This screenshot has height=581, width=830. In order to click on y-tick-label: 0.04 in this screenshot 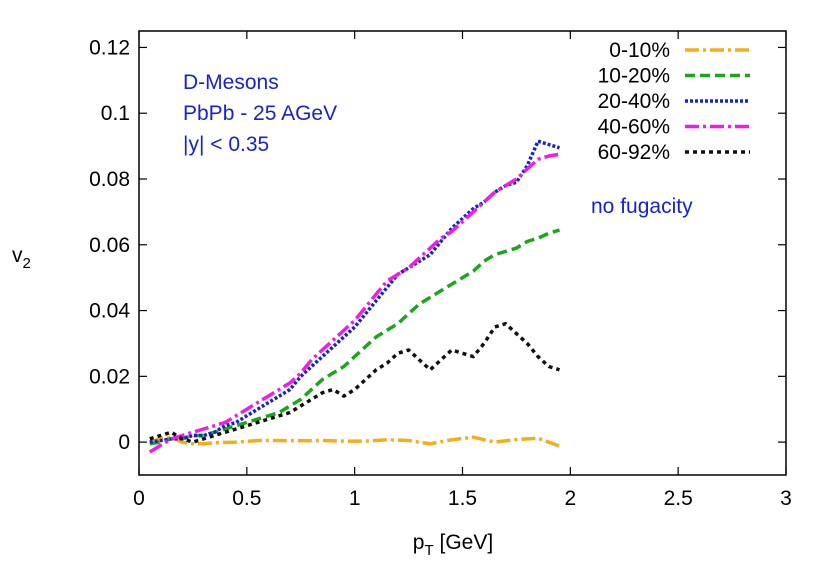, I will do `click(109, 311)`.